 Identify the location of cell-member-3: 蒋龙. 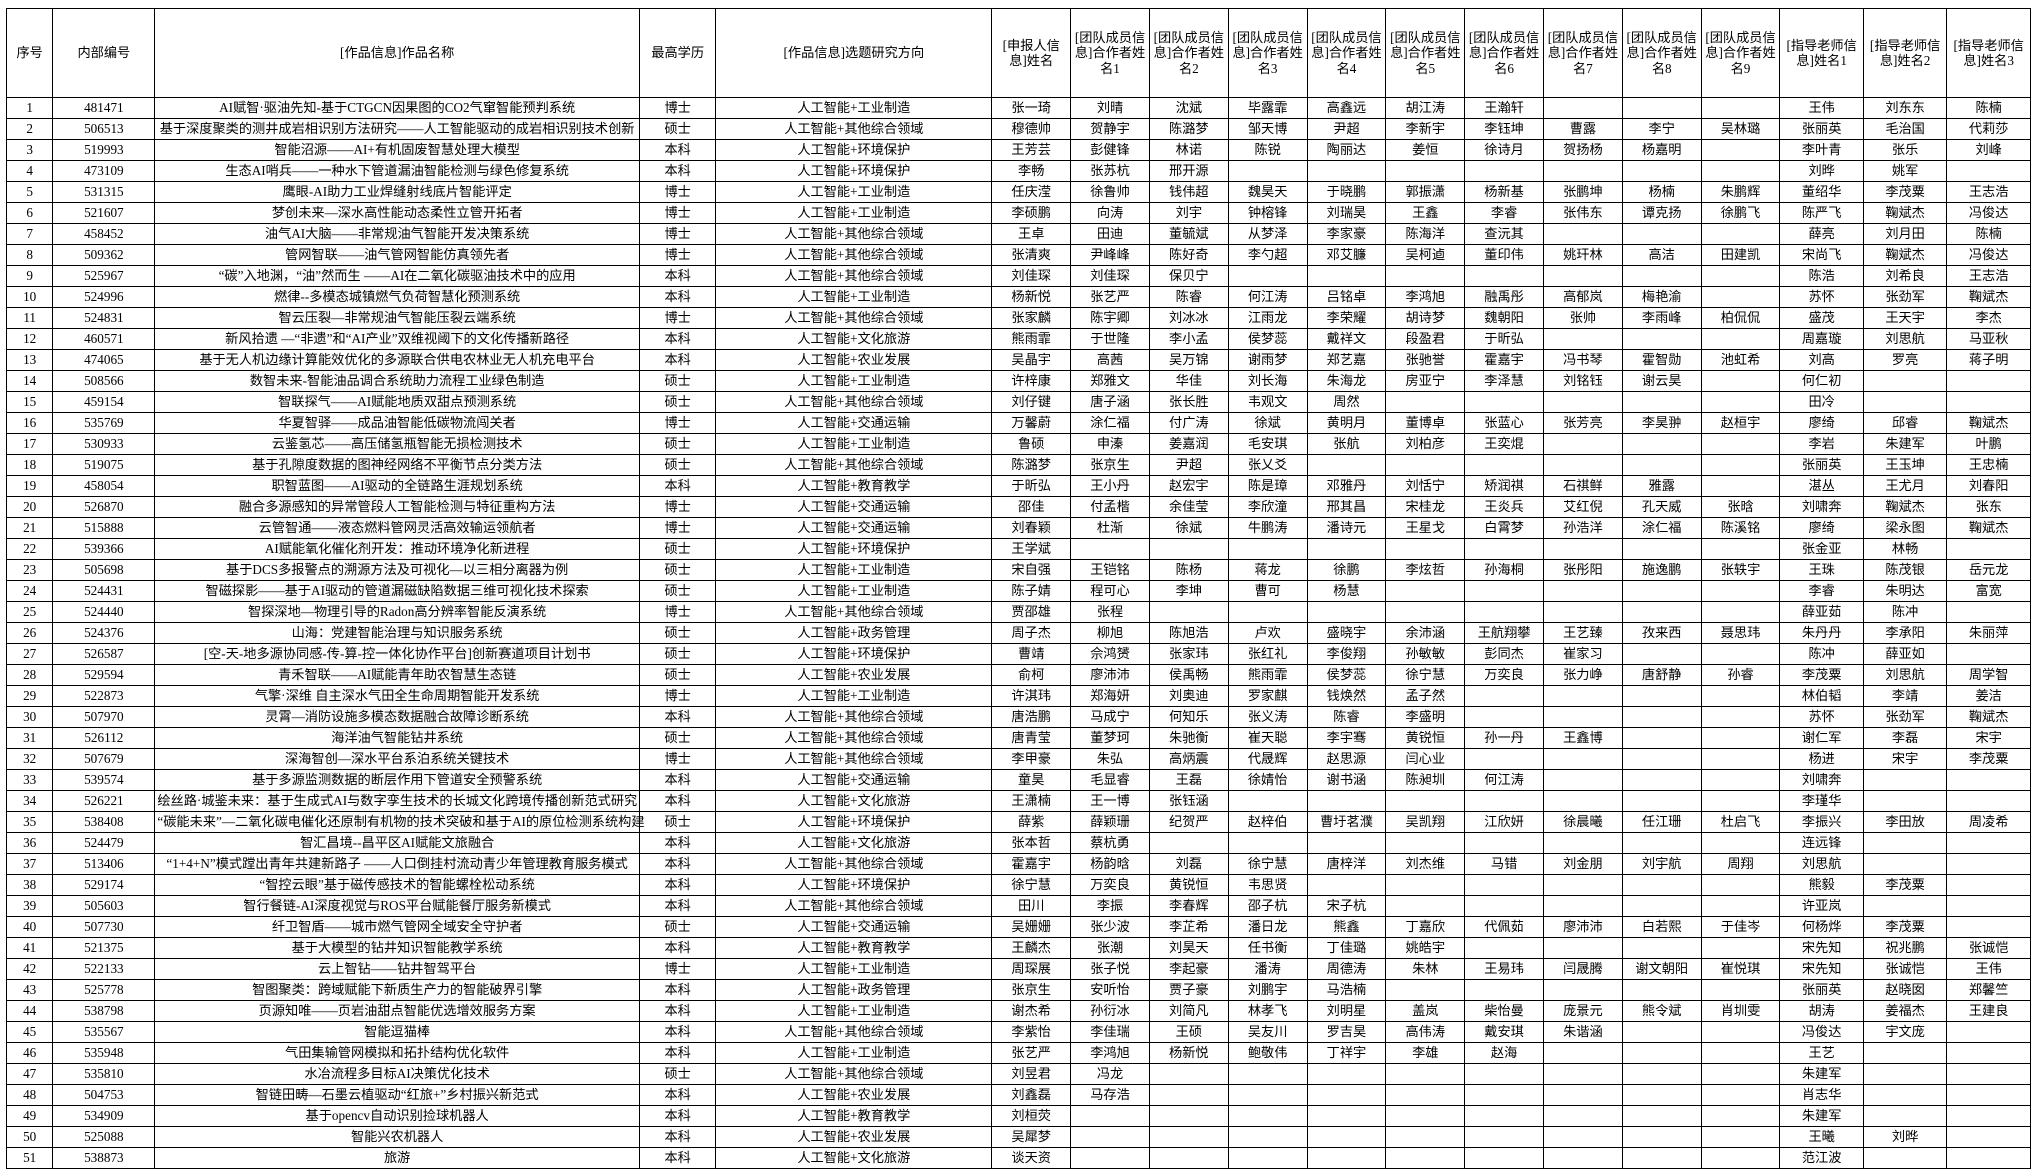
(1267, 570).